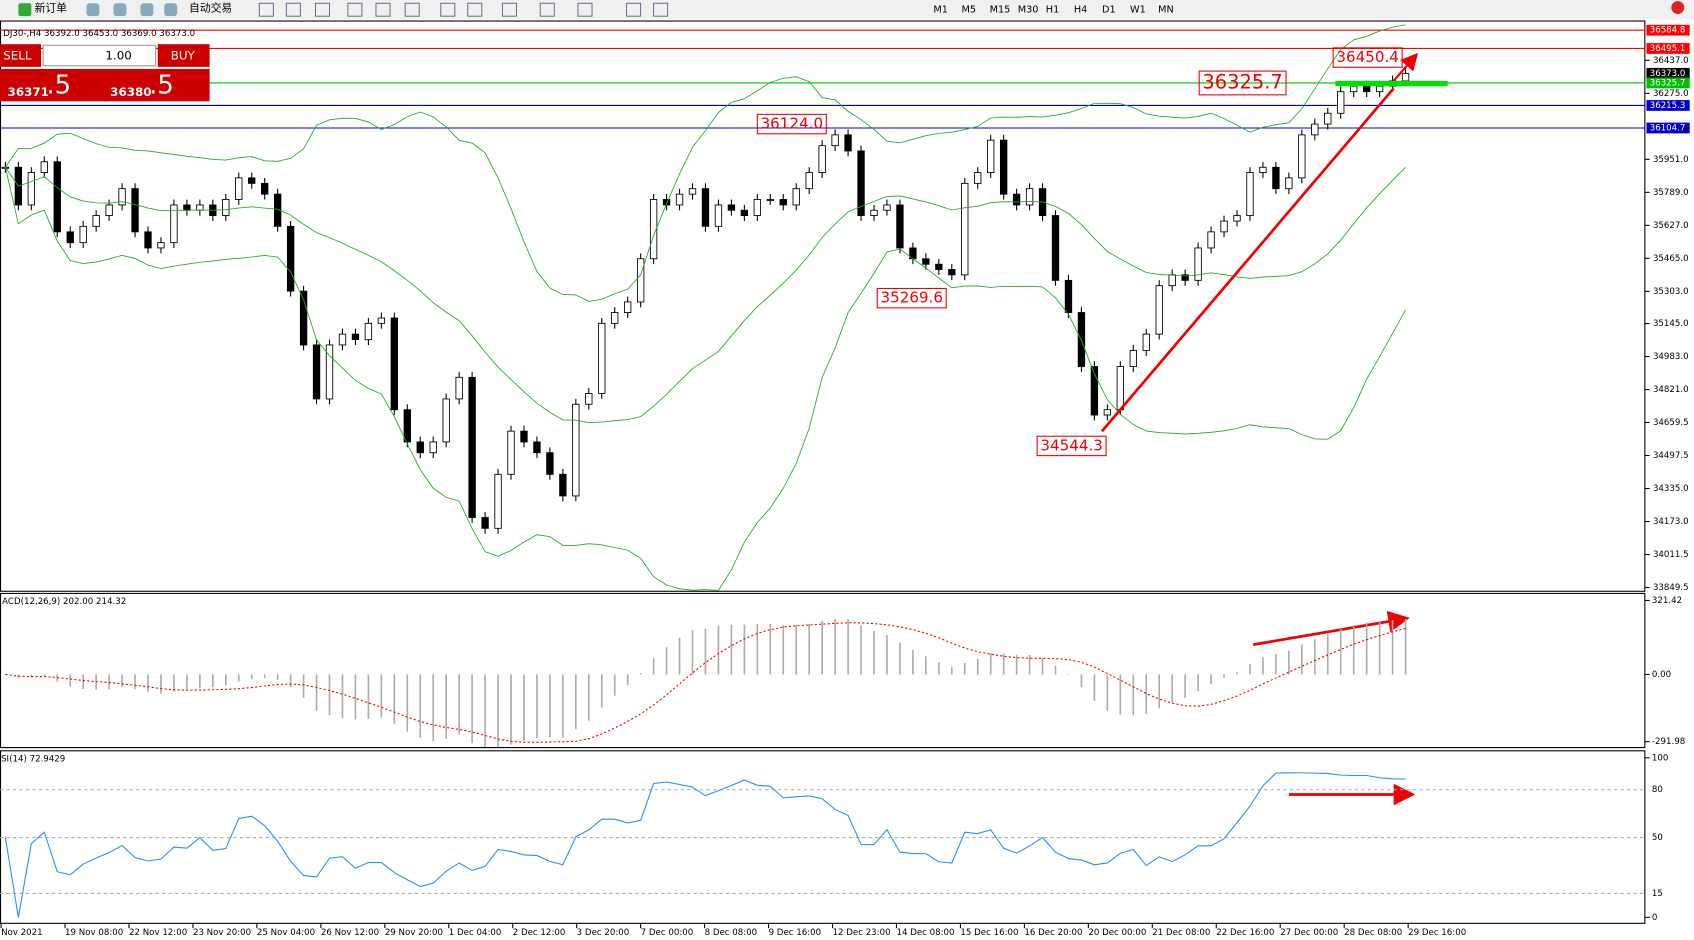  I want to click on lot-input, so click(99, 55).